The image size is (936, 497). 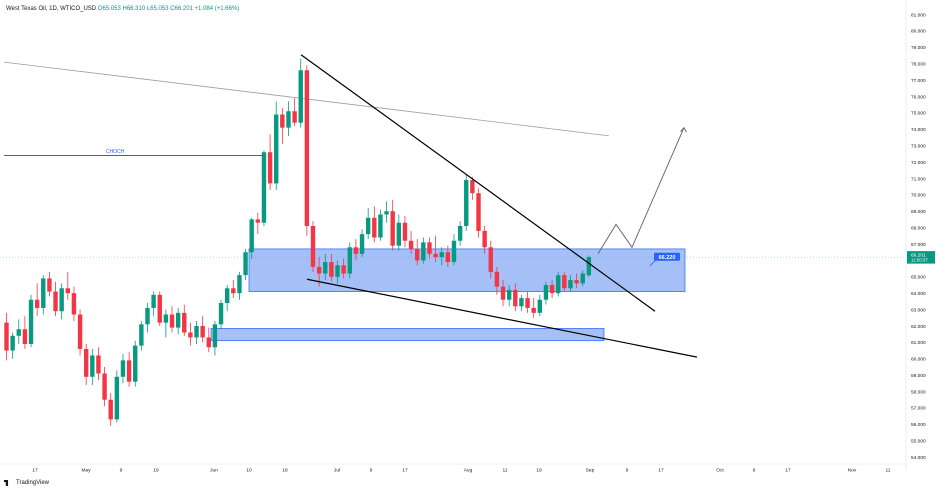 I want to click on lower-wedge-line, so click(x=502, y=318).